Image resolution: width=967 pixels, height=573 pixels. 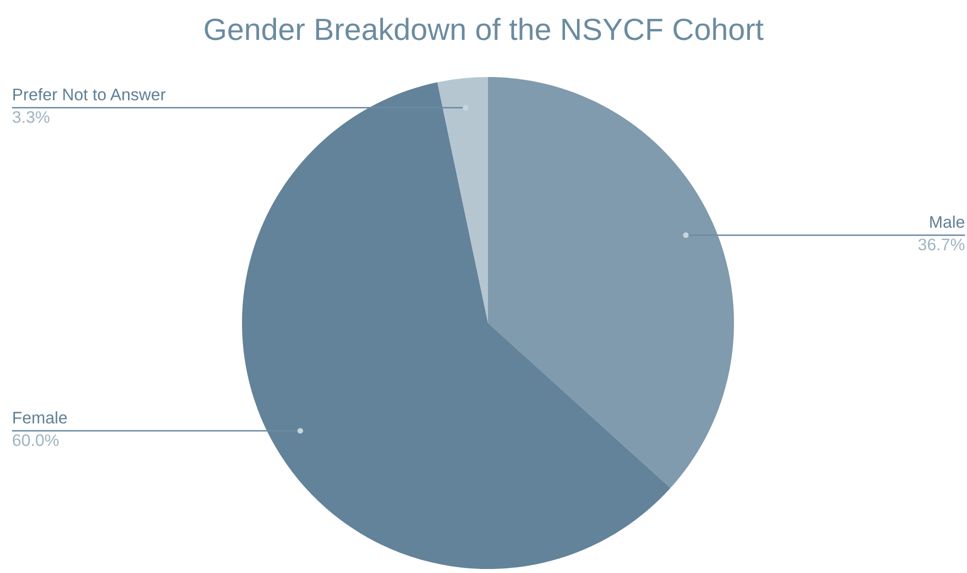 What do you see at coordinates (89, 94) in the screenshot?
I see `slice-label: Prefer Not to Answer` at bounding box center [89, 94].